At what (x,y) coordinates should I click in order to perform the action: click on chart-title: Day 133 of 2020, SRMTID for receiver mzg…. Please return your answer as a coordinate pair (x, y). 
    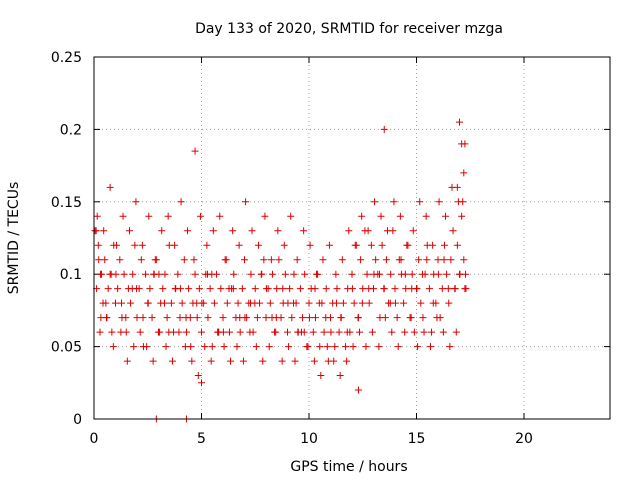
    Looking at the image, I should click on (349, 29).